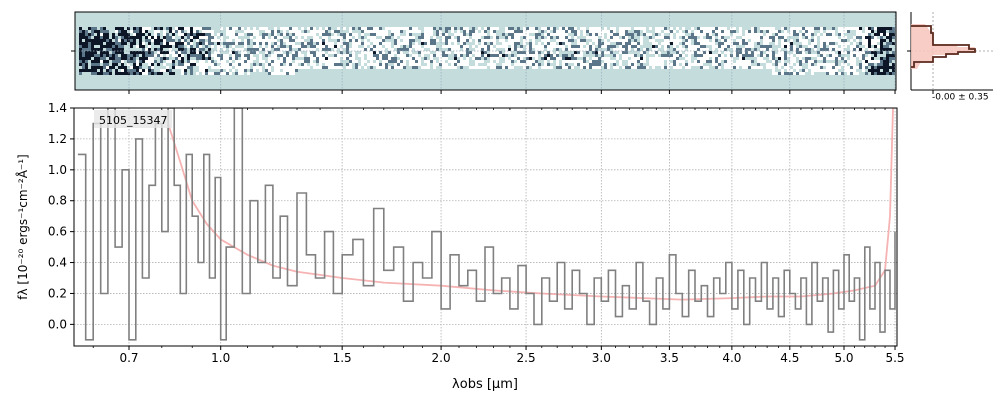  What do you see at coordinates (441, 358) in the screenshot?
I see `x-tick-label: 2.0` at bounding box center [441, 358].